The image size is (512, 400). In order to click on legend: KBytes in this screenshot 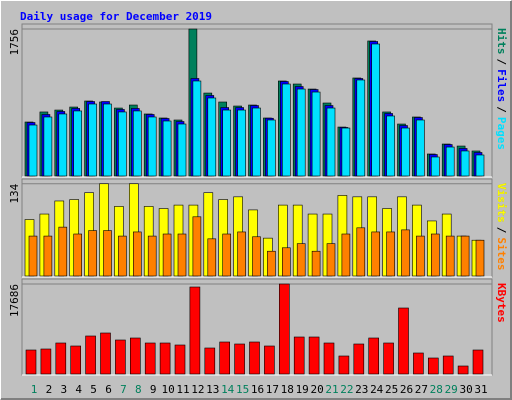, I will do `click(501, 303)`.